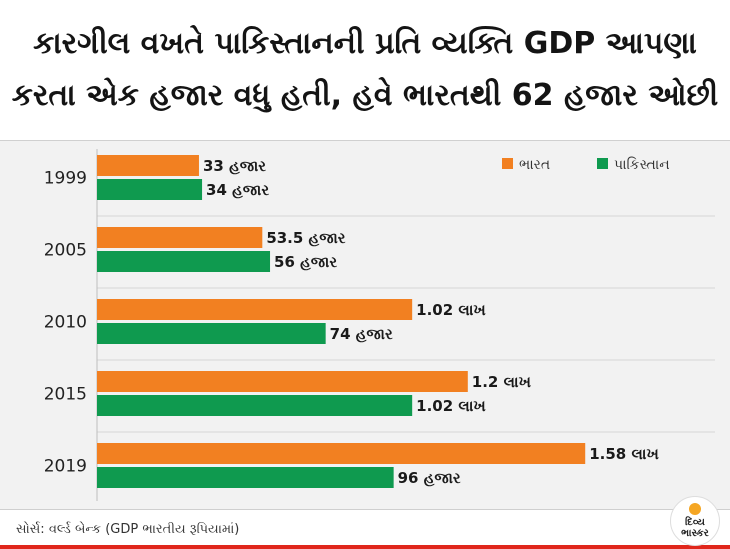  What do you see at coordinates (695, 509) in the screenshot?
I see `sun-icon` at bounding box center [695, 509].